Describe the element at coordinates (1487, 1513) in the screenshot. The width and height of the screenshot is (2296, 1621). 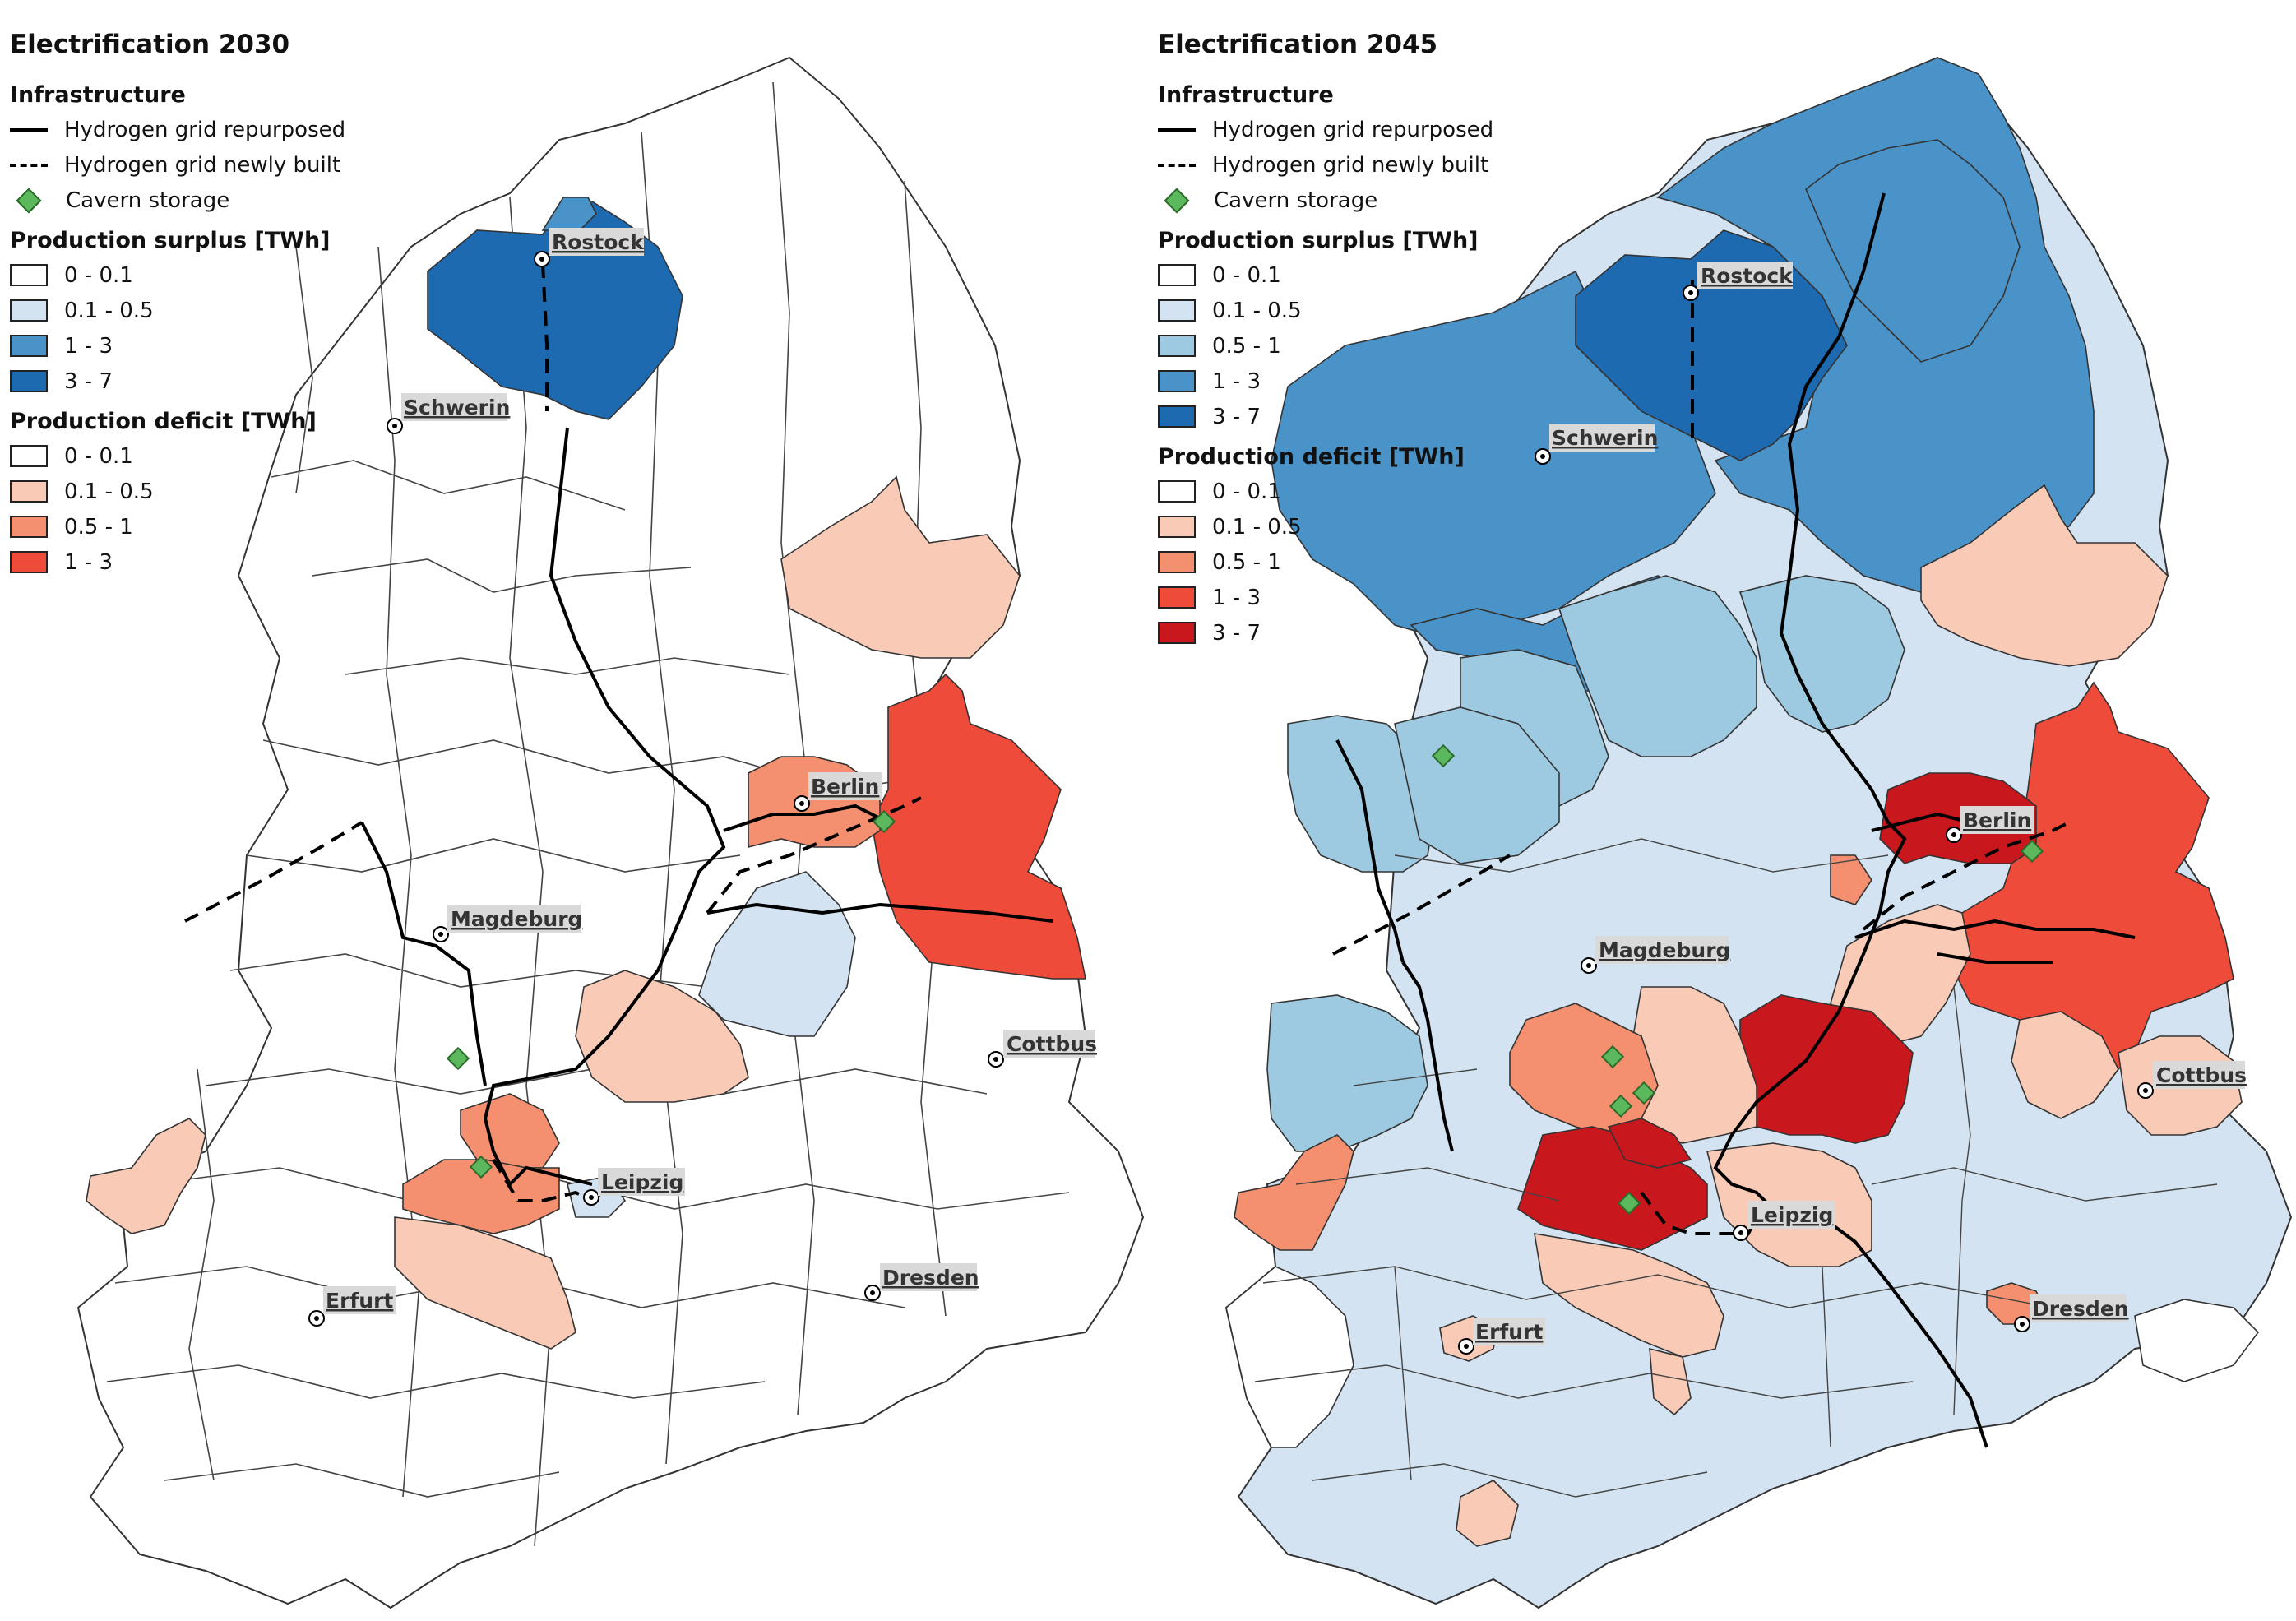
I see `district-south-far` at that location.